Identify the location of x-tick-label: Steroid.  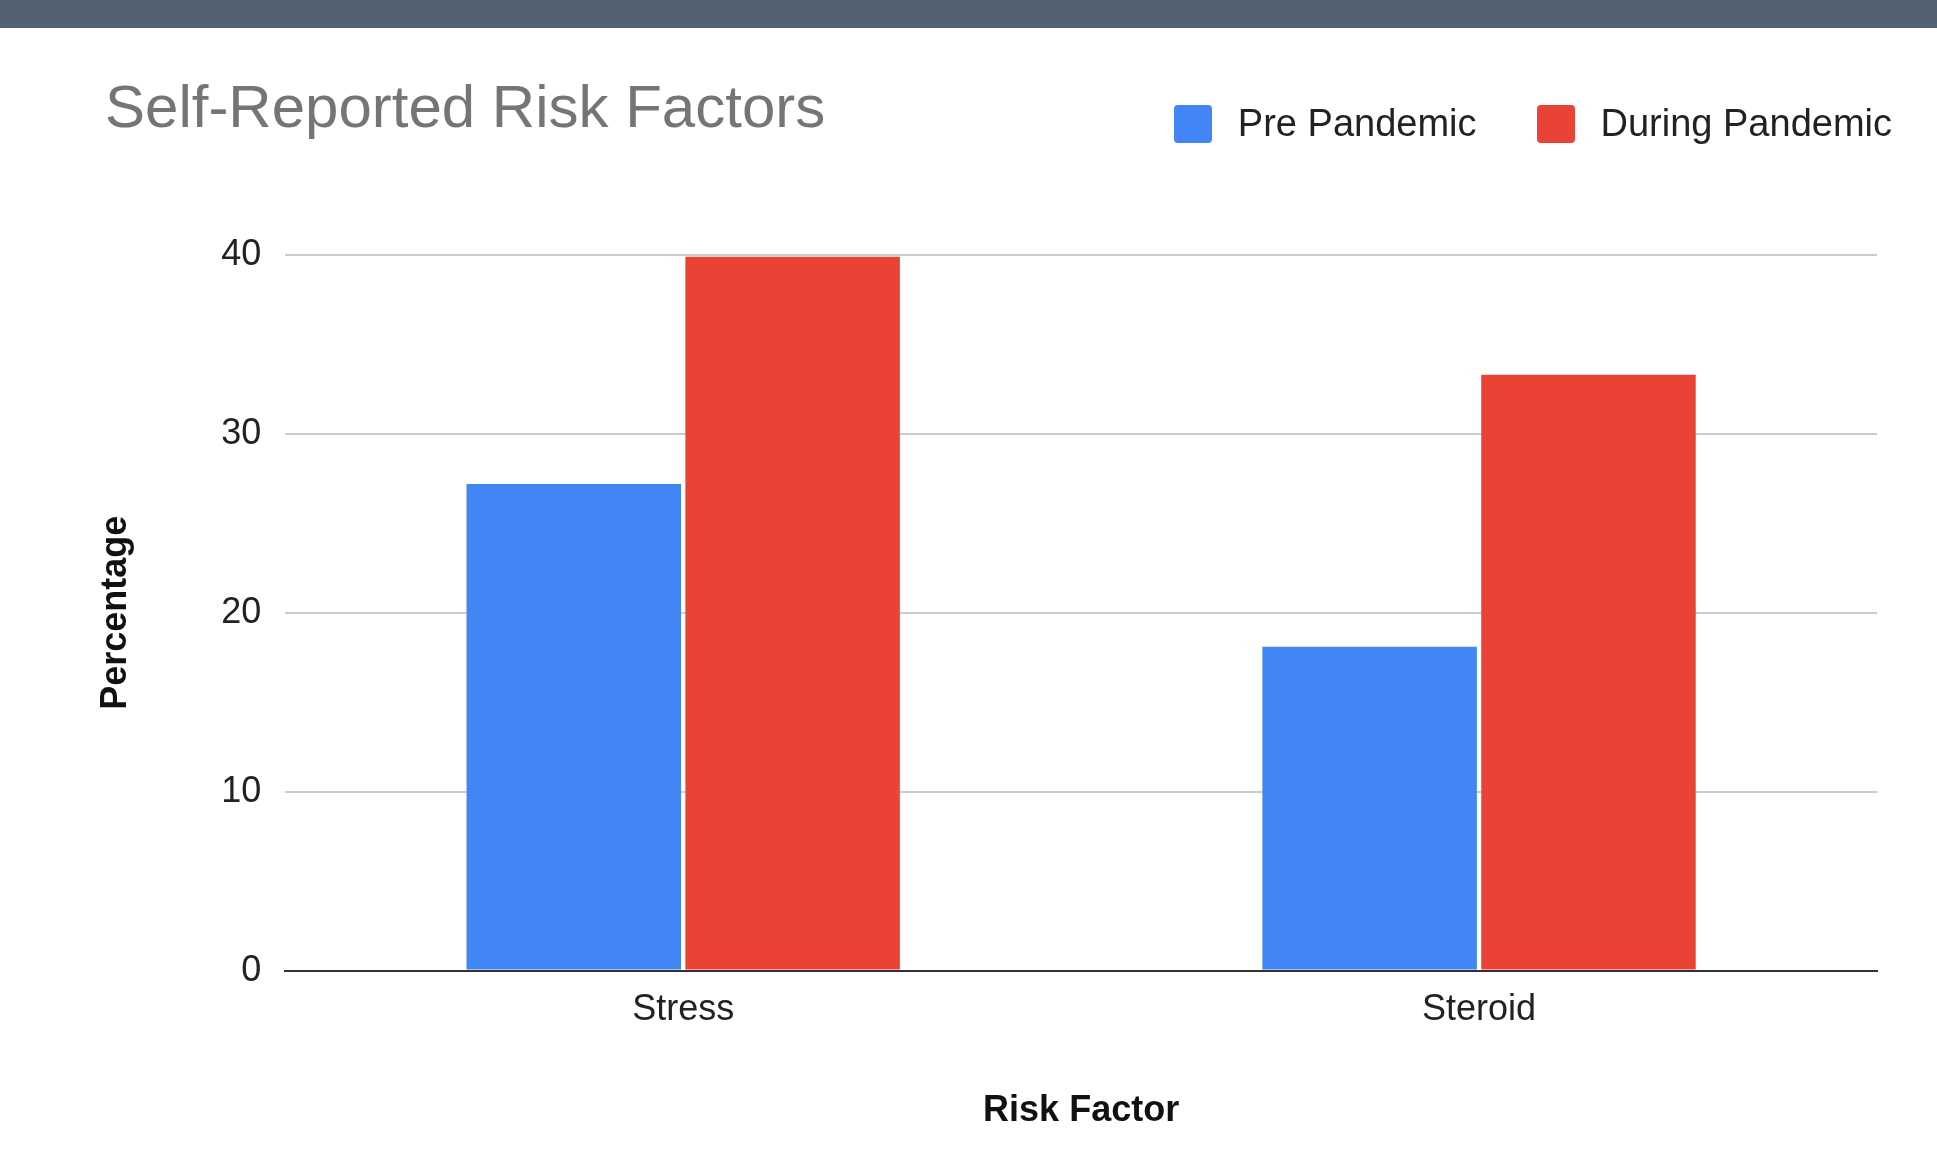
(1479, 1008).